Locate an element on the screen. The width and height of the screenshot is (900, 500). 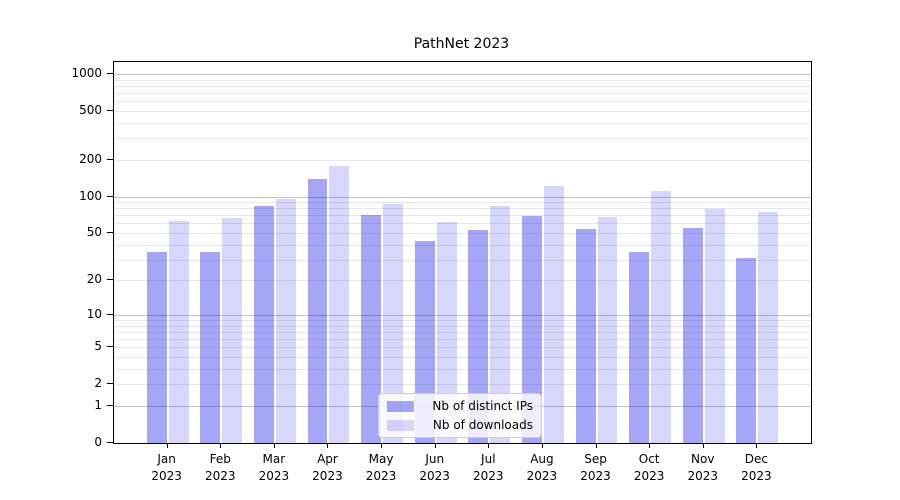
legend-swatch-distinct-ips is located at coordinates (400, 406).